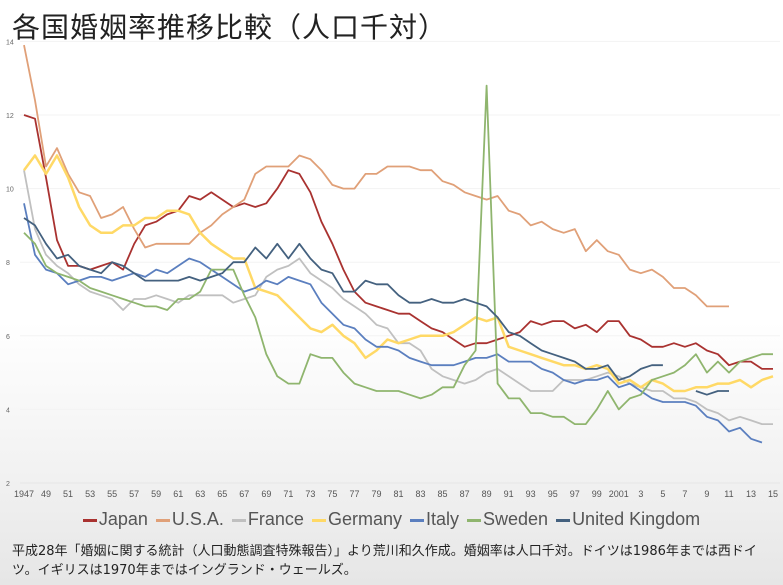 The image size is (783, 585). I want to click on chart-title: 各国婚姻率推移比較（人口千対）, so click(230, 27).